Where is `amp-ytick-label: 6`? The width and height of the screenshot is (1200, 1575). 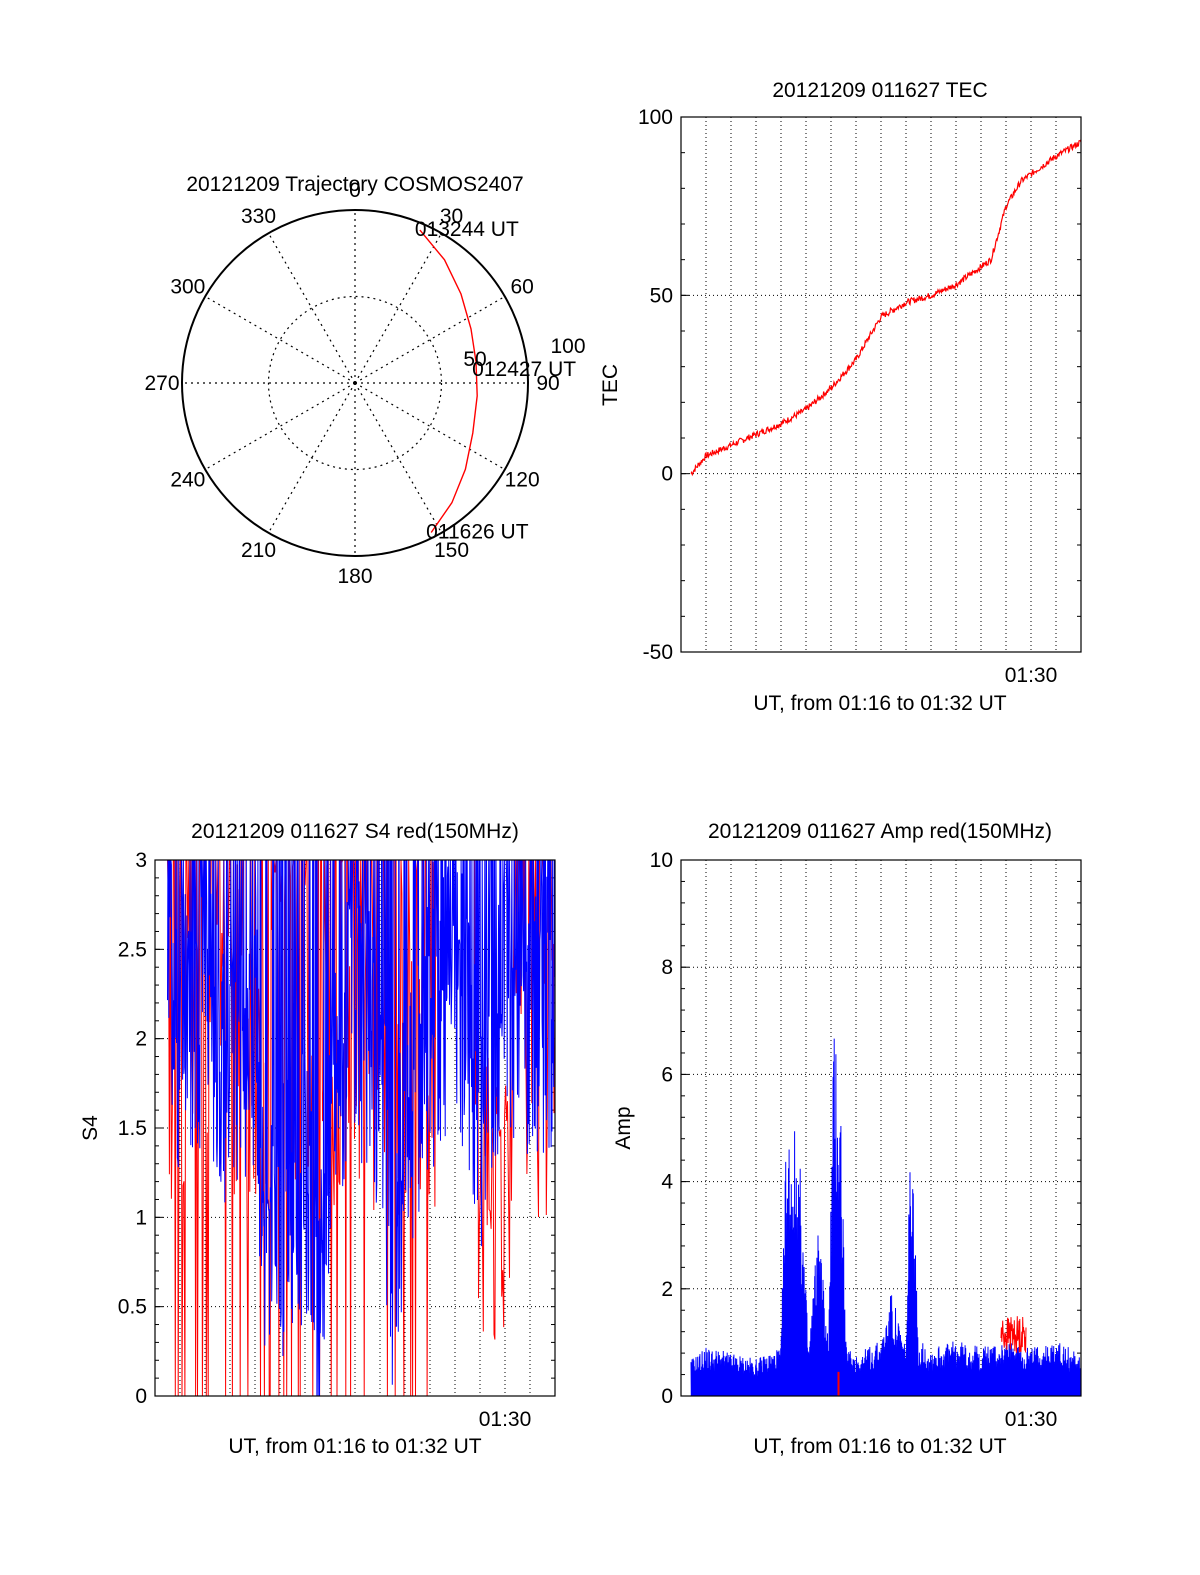
amp-ytick-label: 6 is located at coordinates (667, 1074).